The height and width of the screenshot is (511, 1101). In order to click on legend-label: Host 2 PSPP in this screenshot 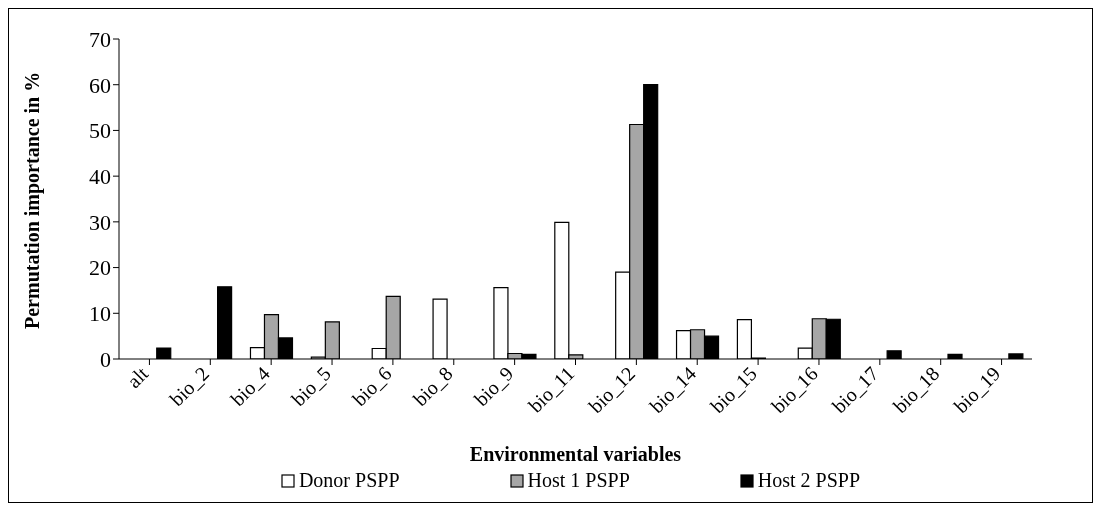, I will do `click(809, 480)`.